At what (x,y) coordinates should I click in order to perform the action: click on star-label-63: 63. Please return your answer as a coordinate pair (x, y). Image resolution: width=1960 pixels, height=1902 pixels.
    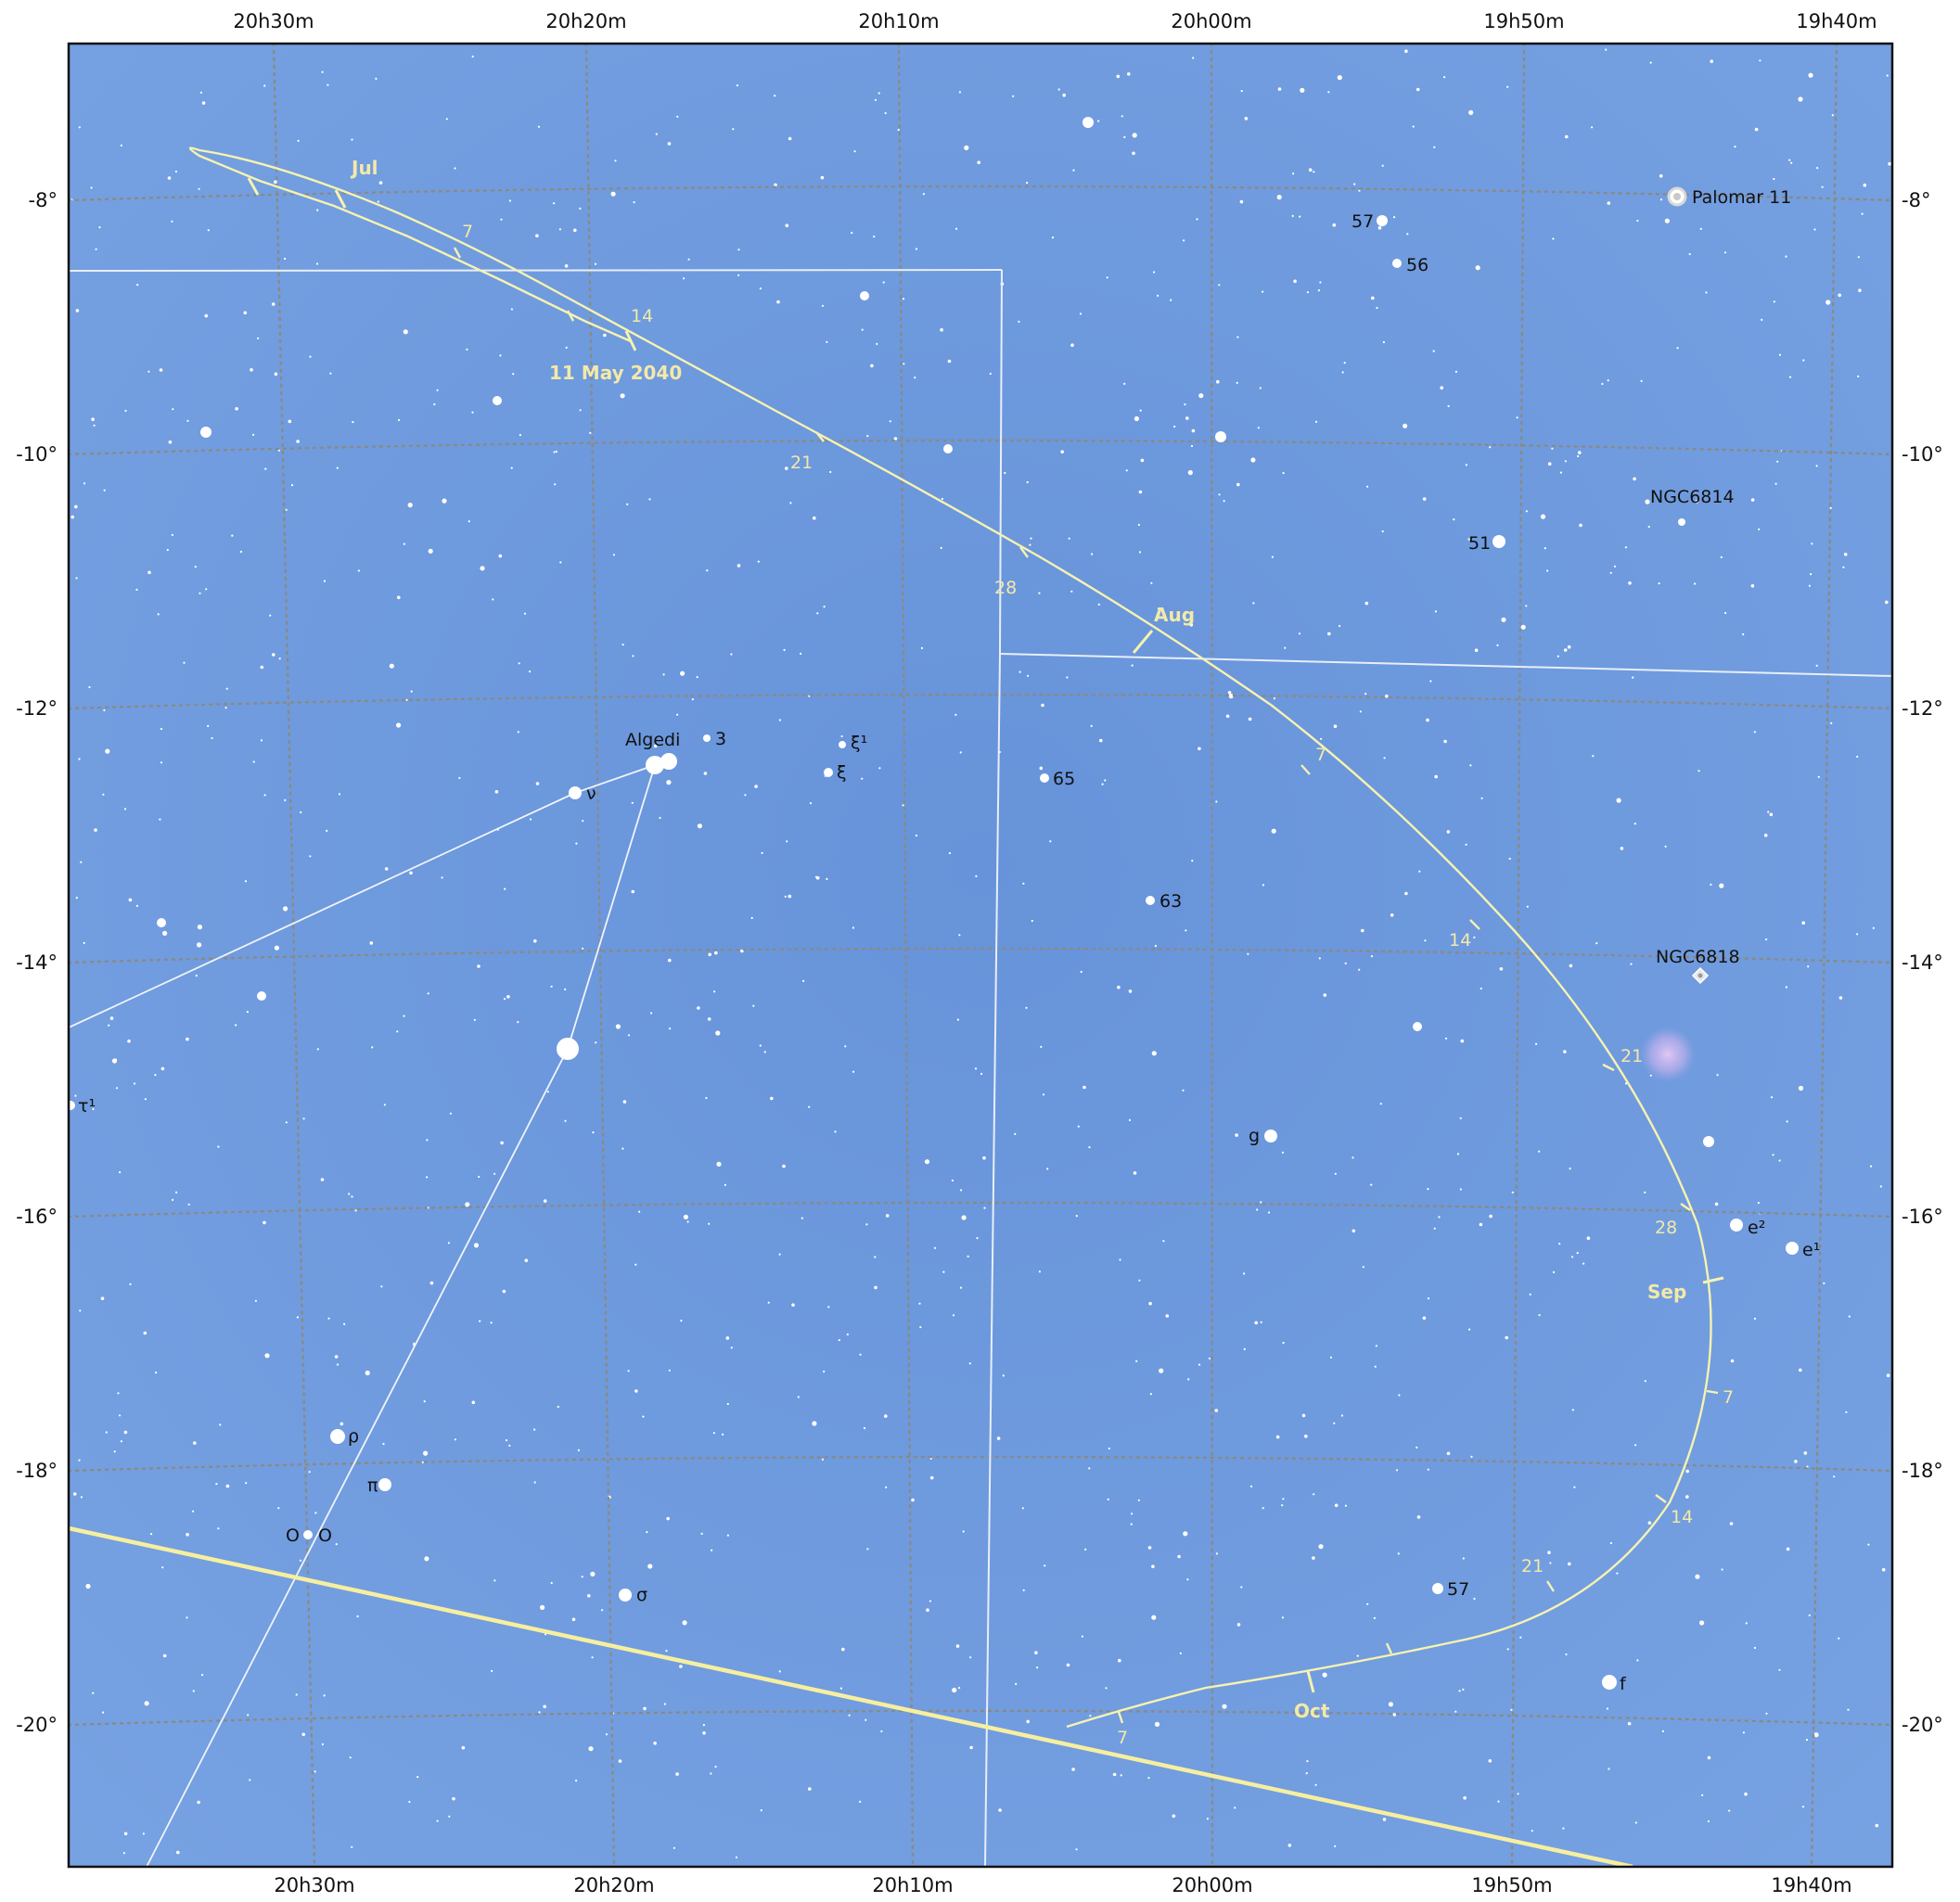
    Looking at the image, I should click on (1171, 901).